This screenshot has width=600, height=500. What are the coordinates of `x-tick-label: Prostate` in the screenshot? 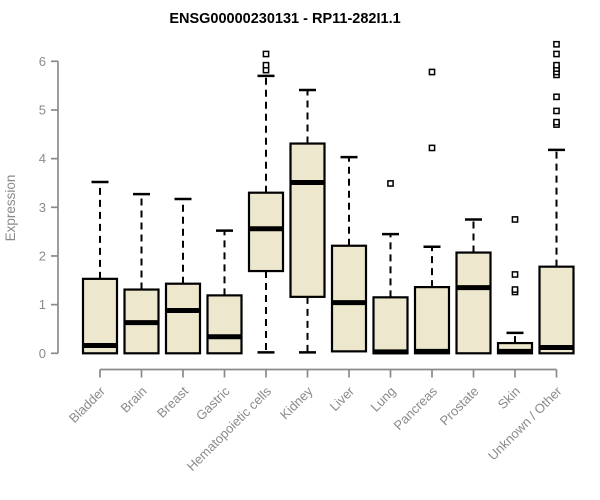 It's located at (459, 406).